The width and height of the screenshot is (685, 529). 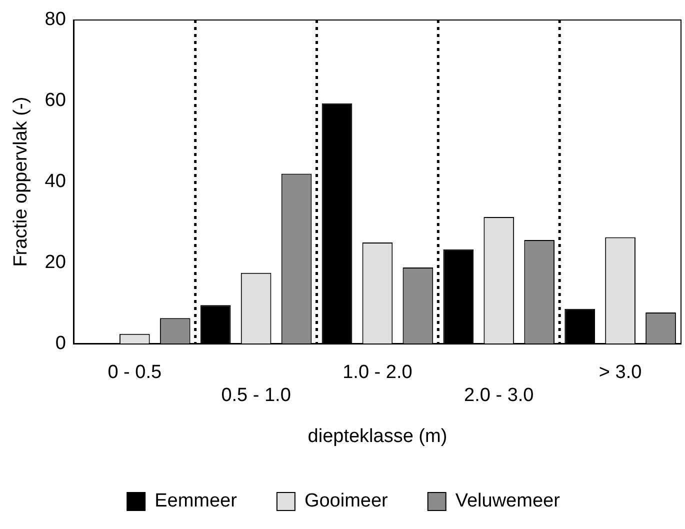 What do you see at coordinates (55, 101) in the screenshot?
I see `y-tick-label: 60` at bounding box center [55, 101].